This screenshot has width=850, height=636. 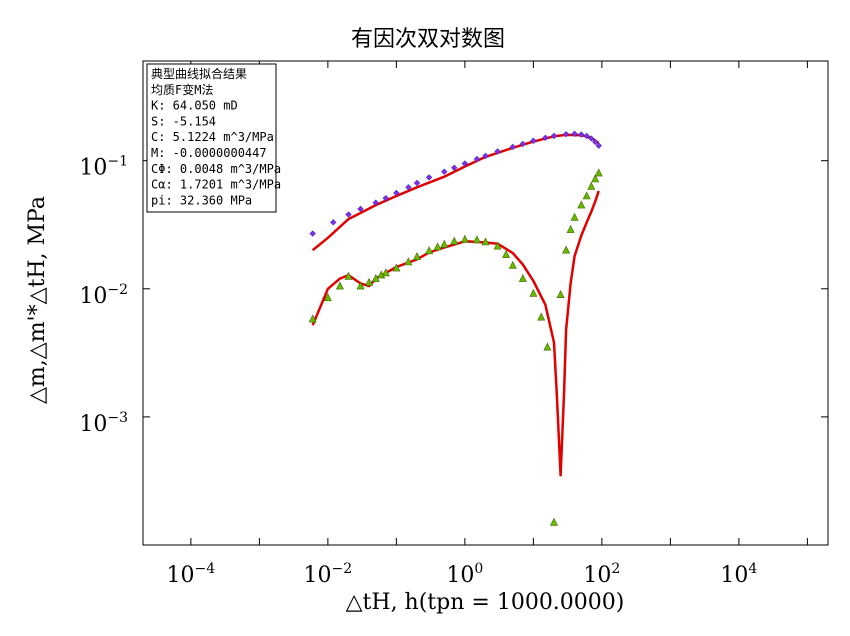 I want to click on x-tick-label: 10⁰, so click(x=464, y=574).